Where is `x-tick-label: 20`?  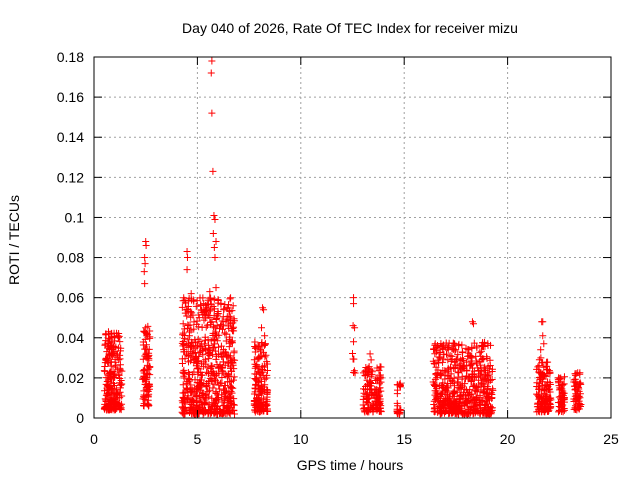 x-tick-label: 20 is located at coordinates (508, 439).